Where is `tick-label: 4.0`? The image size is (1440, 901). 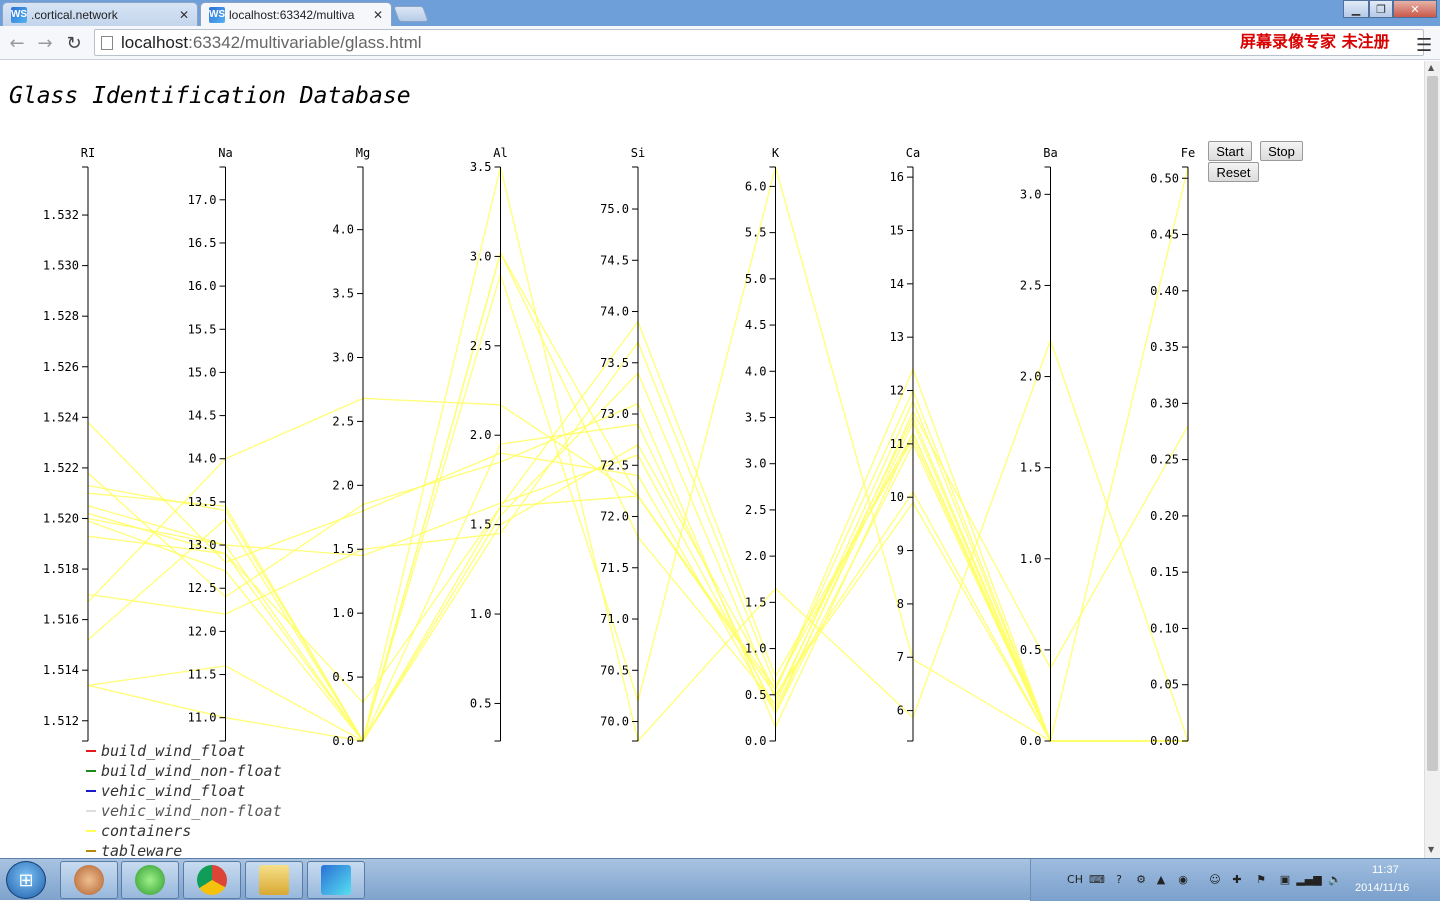
tick-label: 4.0 is located at coordinates (343, 230).